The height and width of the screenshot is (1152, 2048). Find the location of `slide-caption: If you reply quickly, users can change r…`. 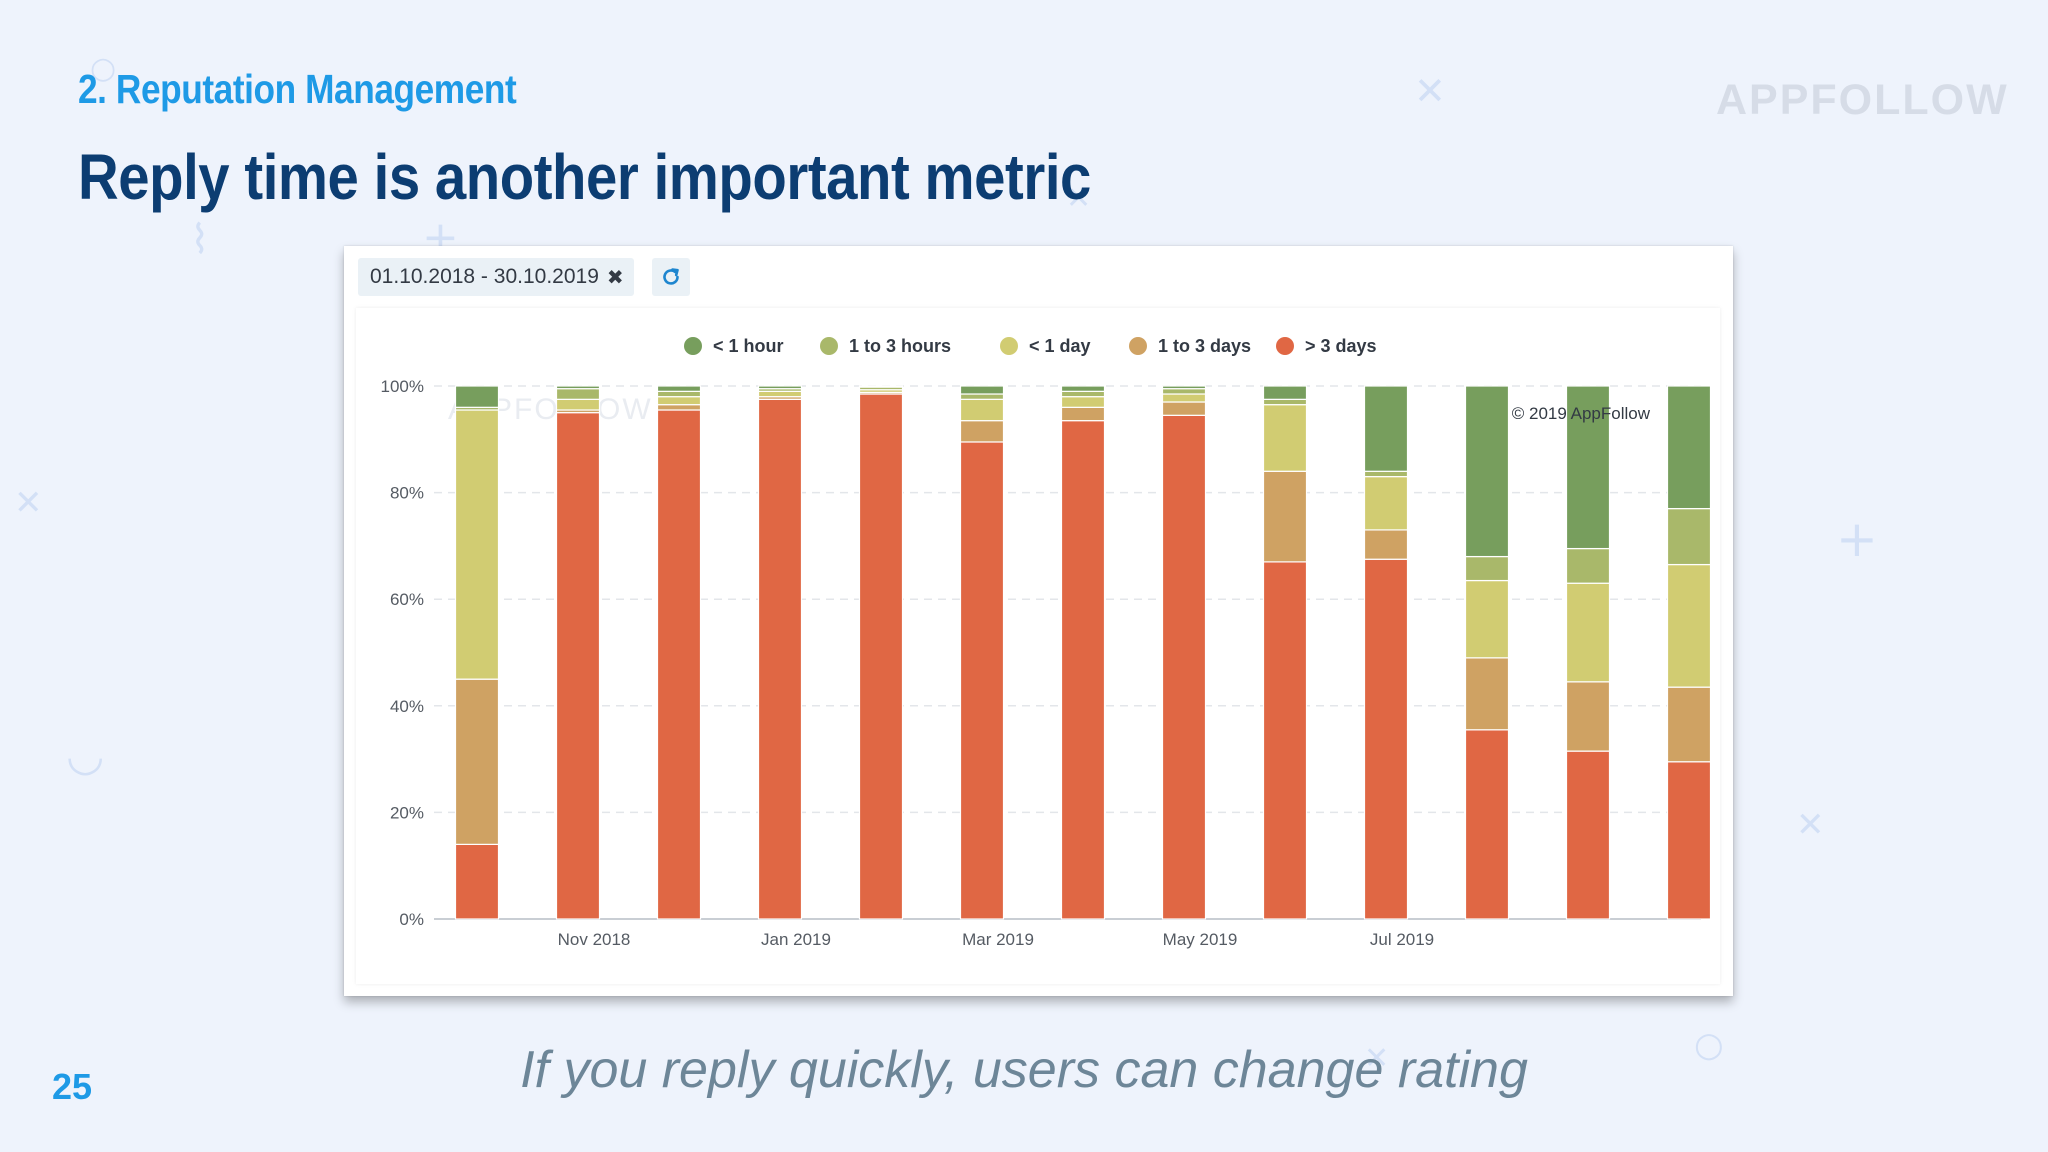

slide-caption: If you reply quickly, users can change r… is located at coordinates (1024, 1070).